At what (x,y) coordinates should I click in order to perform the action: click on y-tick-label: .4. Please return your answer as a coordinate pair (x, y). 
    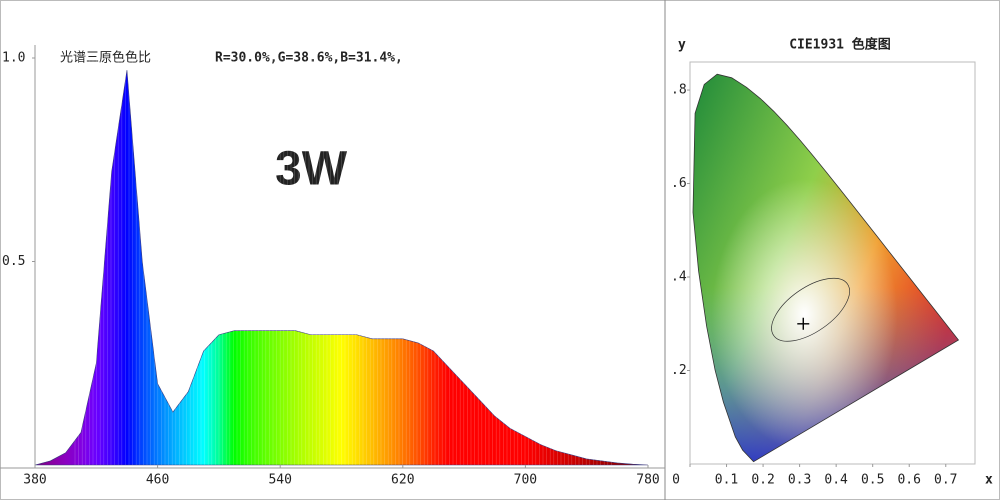
    Looking at the image, I should click on (679, 277).